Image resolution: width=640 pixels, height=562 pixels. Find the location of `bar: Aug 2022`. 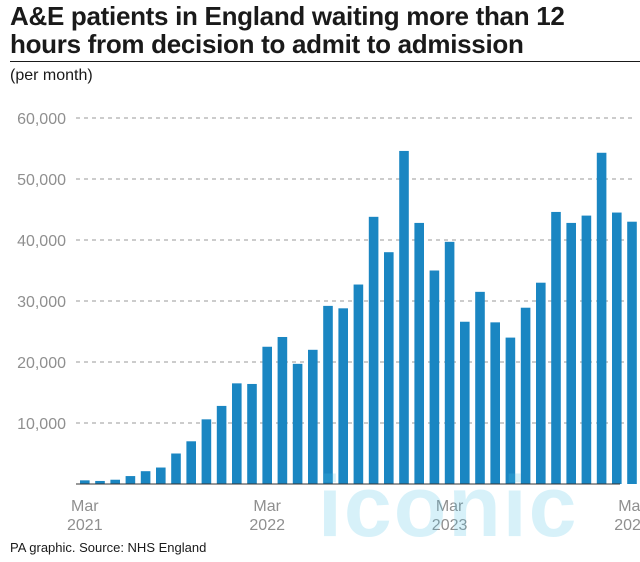

bar: Aug 2022 is located at coordinates (343, 396).